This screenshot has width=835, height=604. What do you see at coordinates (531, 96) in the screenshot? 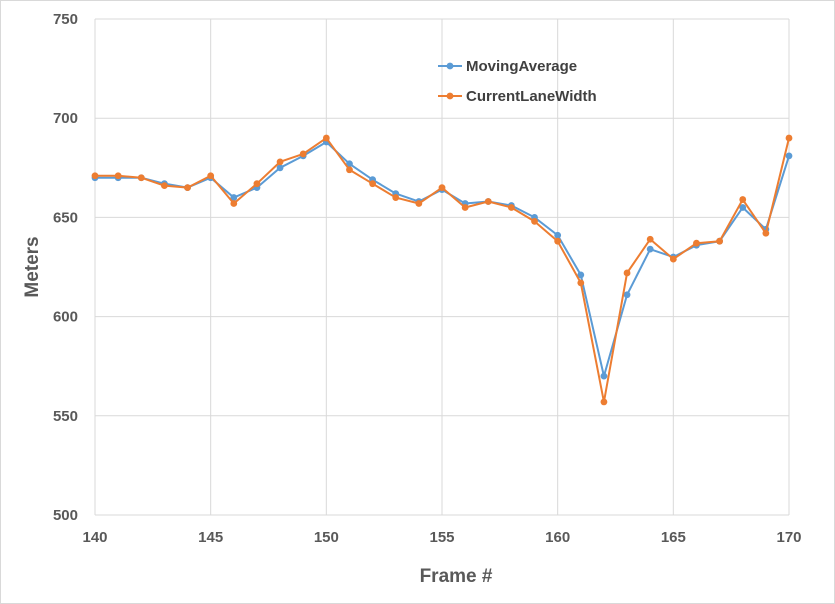
I see `legend-label: CurrentLaneWidth` at bounding box center [531, 96].